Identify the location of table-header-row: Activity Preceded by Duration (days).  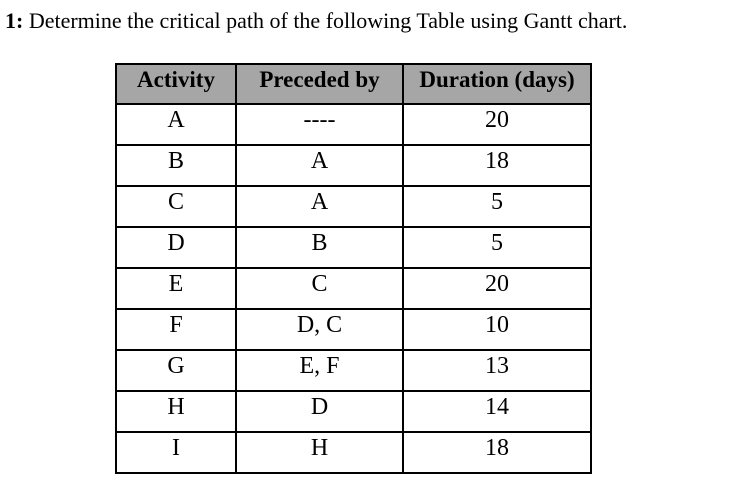
(353, 84).